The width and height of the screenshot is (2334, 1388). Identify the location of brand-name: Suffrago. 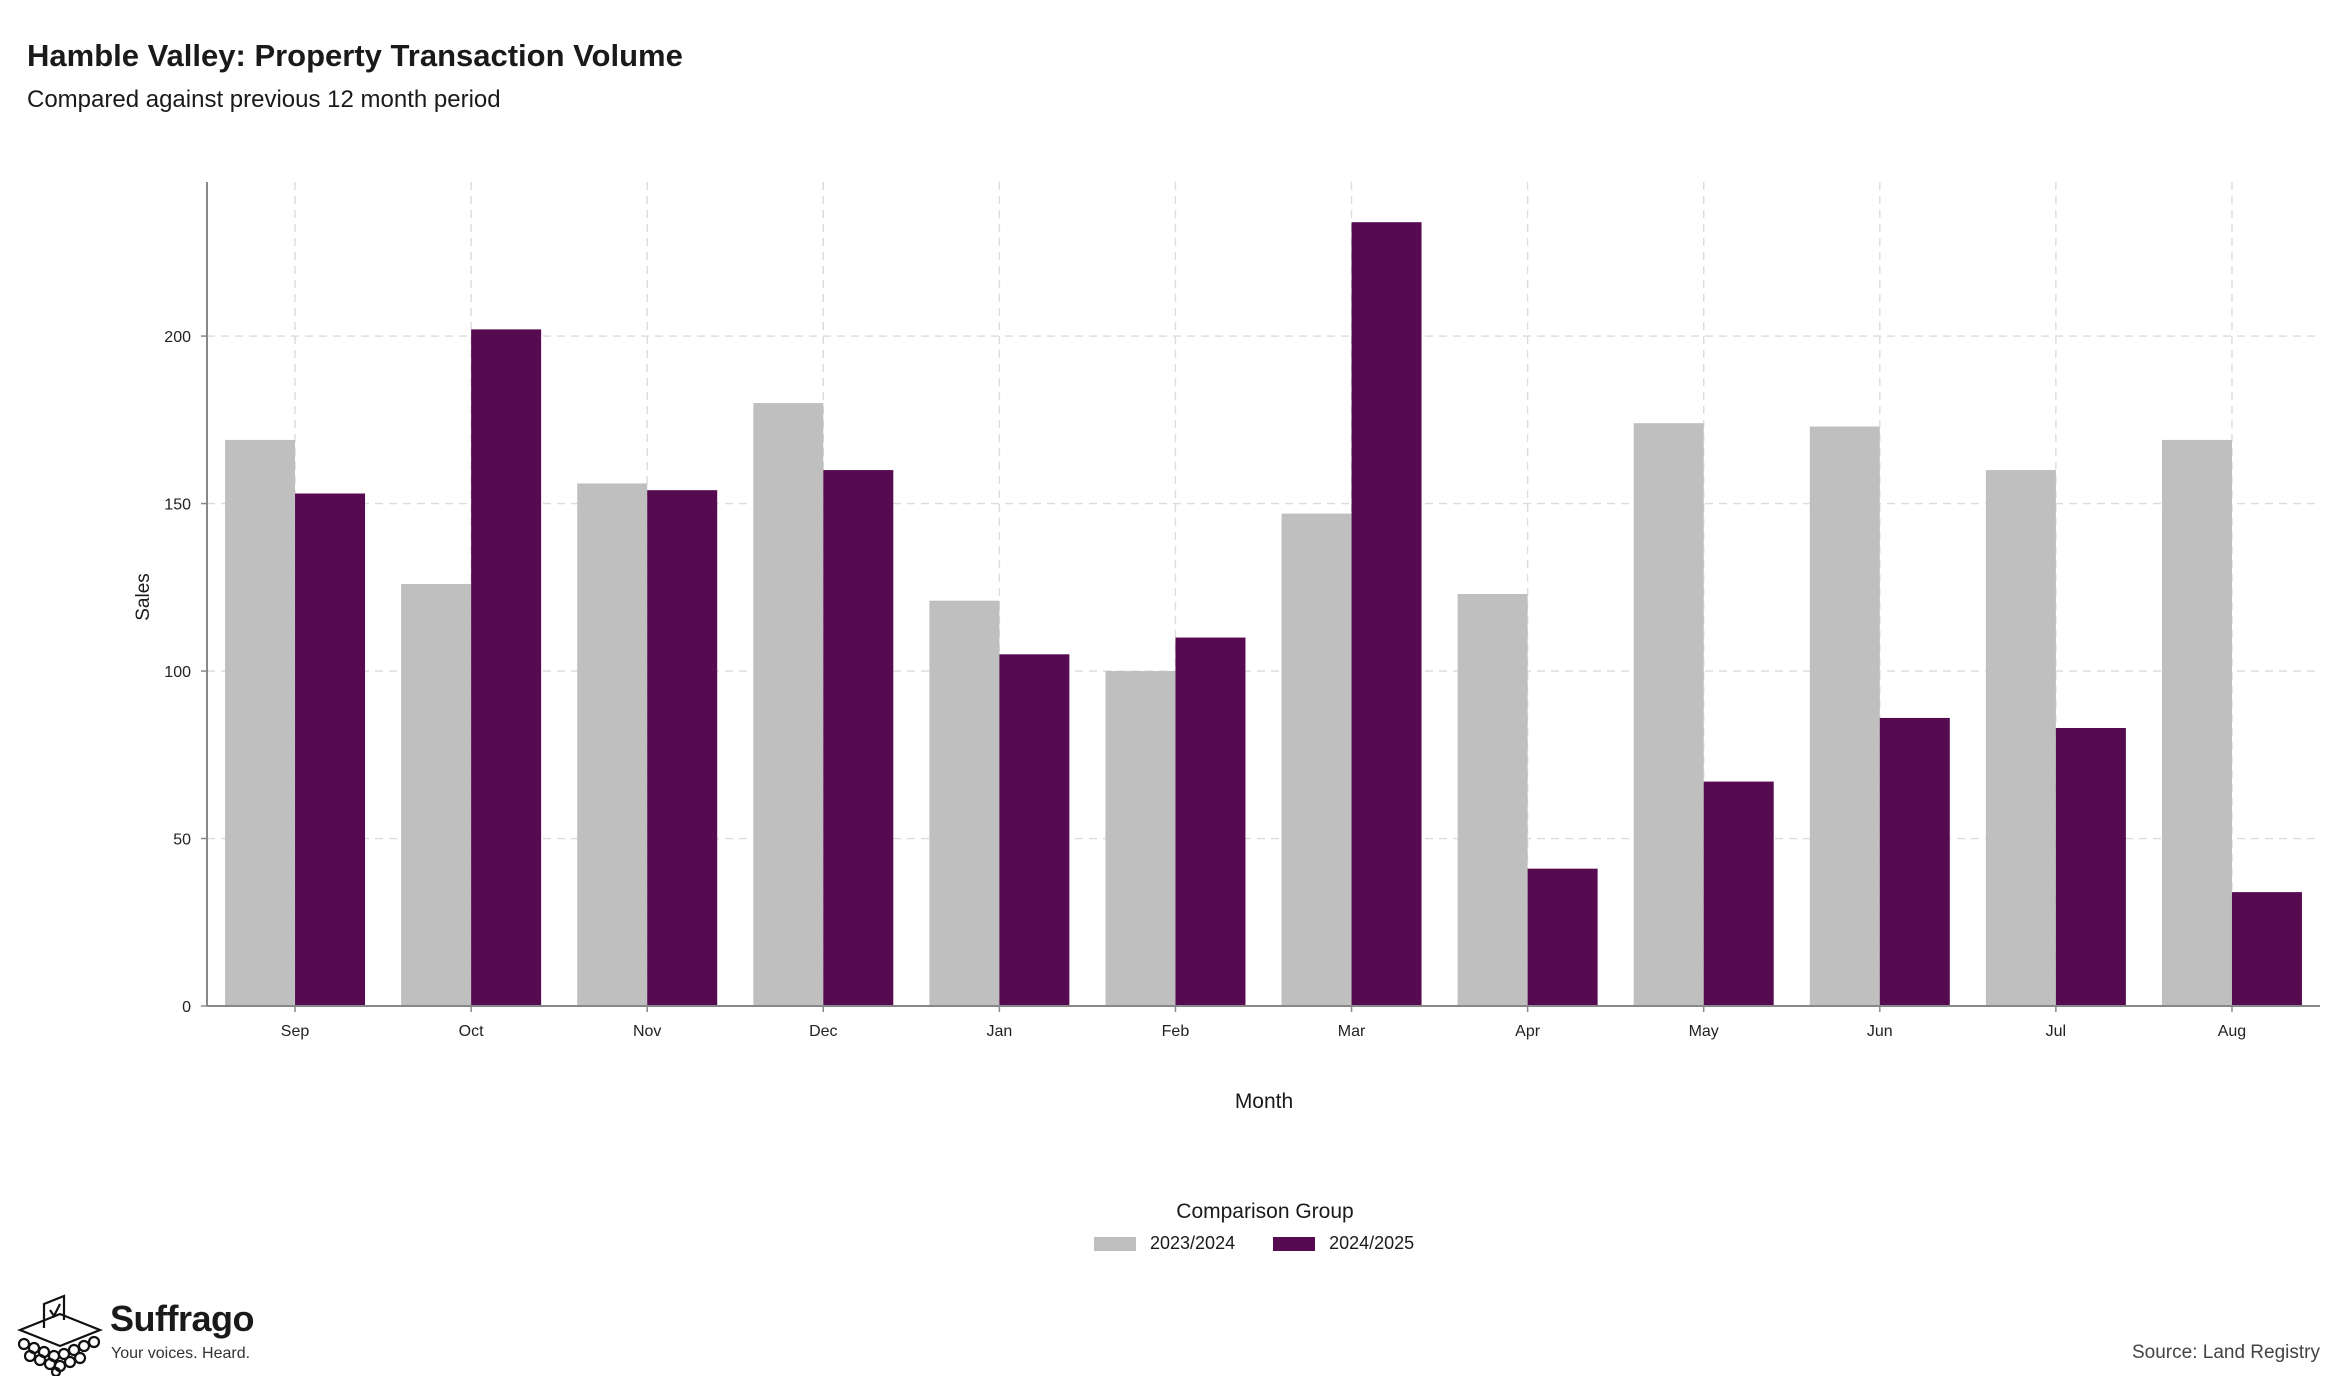
(182, 1318).